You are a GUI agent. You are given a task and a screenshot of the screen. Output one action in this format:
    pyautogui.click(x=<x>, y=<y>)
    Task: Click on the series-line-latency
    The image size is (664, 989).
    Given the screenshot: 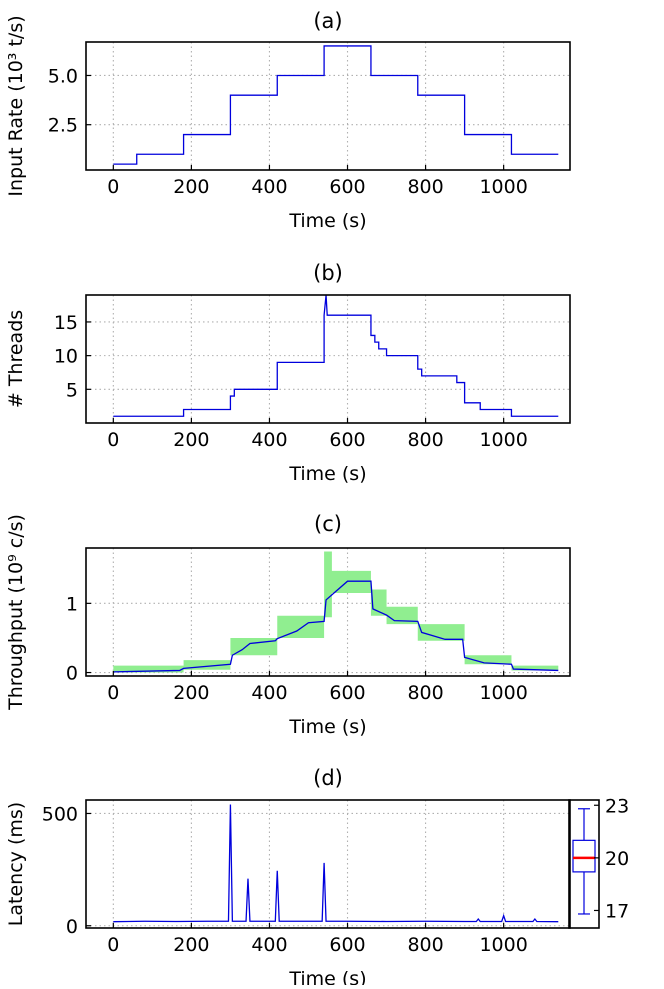 What is the action you would take?
    pyautogui.click(x=336, y=863)
    